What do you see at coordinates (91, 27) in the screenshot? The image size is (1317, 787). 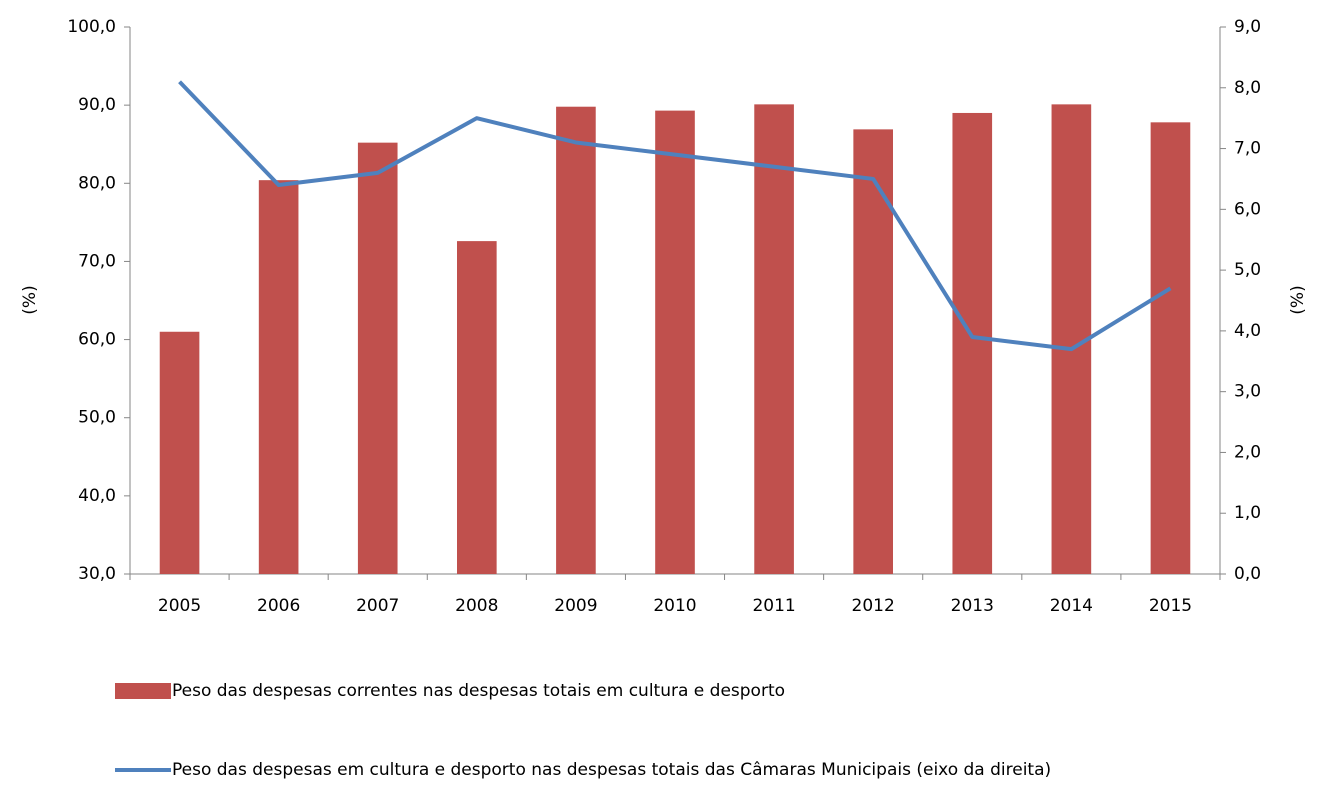 I see `y-tick-label: 100,0` at bounding box center [91, 27].